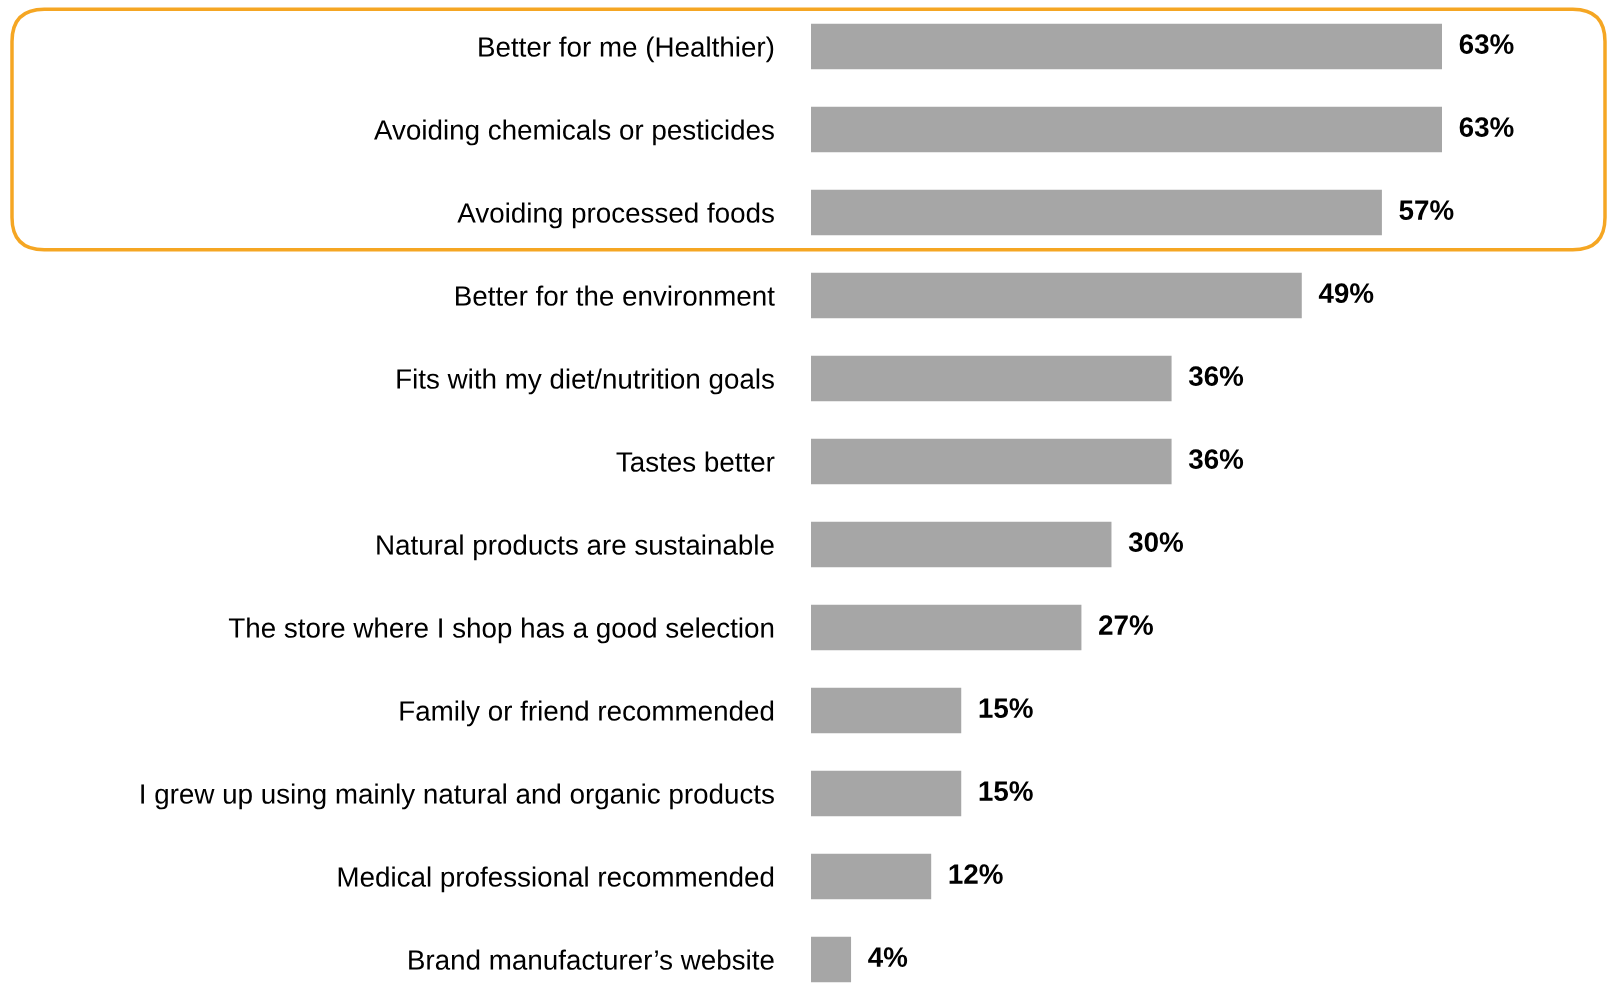  What do you see at coordinates (575, 547) in the screenshot?
I see `y-tick-label: Natural products are sustainable` at bounding box center [575, 547].